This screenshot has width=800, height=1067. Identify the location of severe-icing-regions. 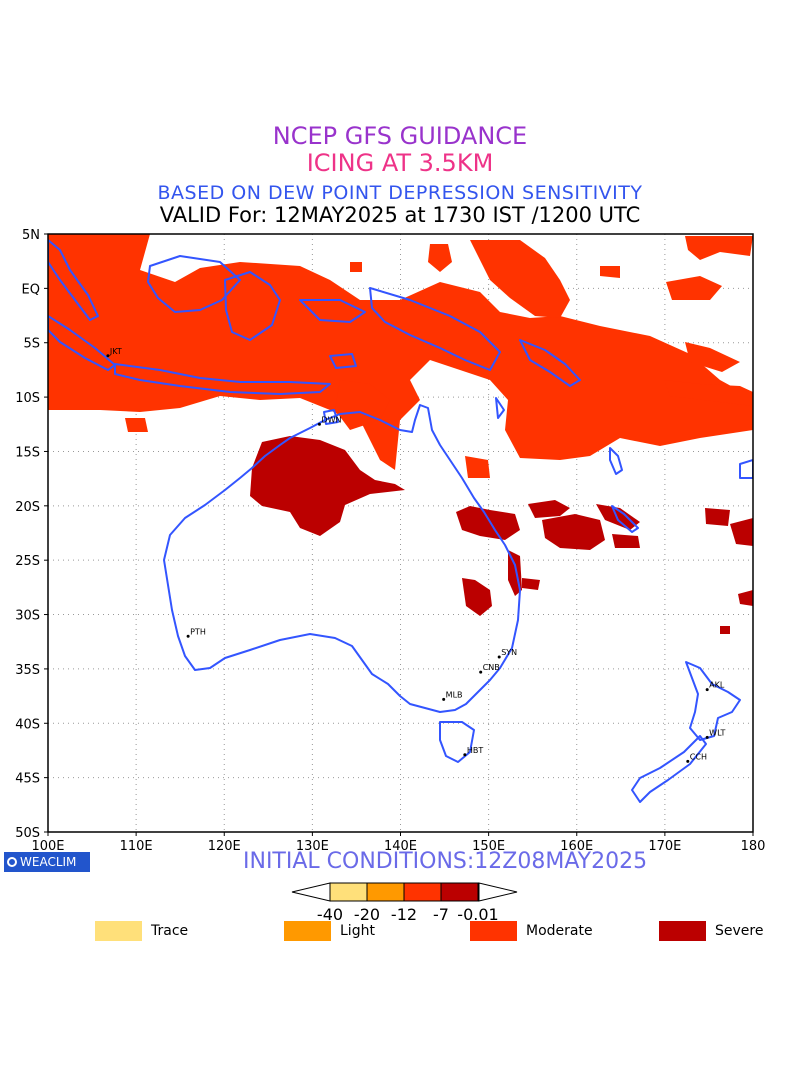
(501, 535).